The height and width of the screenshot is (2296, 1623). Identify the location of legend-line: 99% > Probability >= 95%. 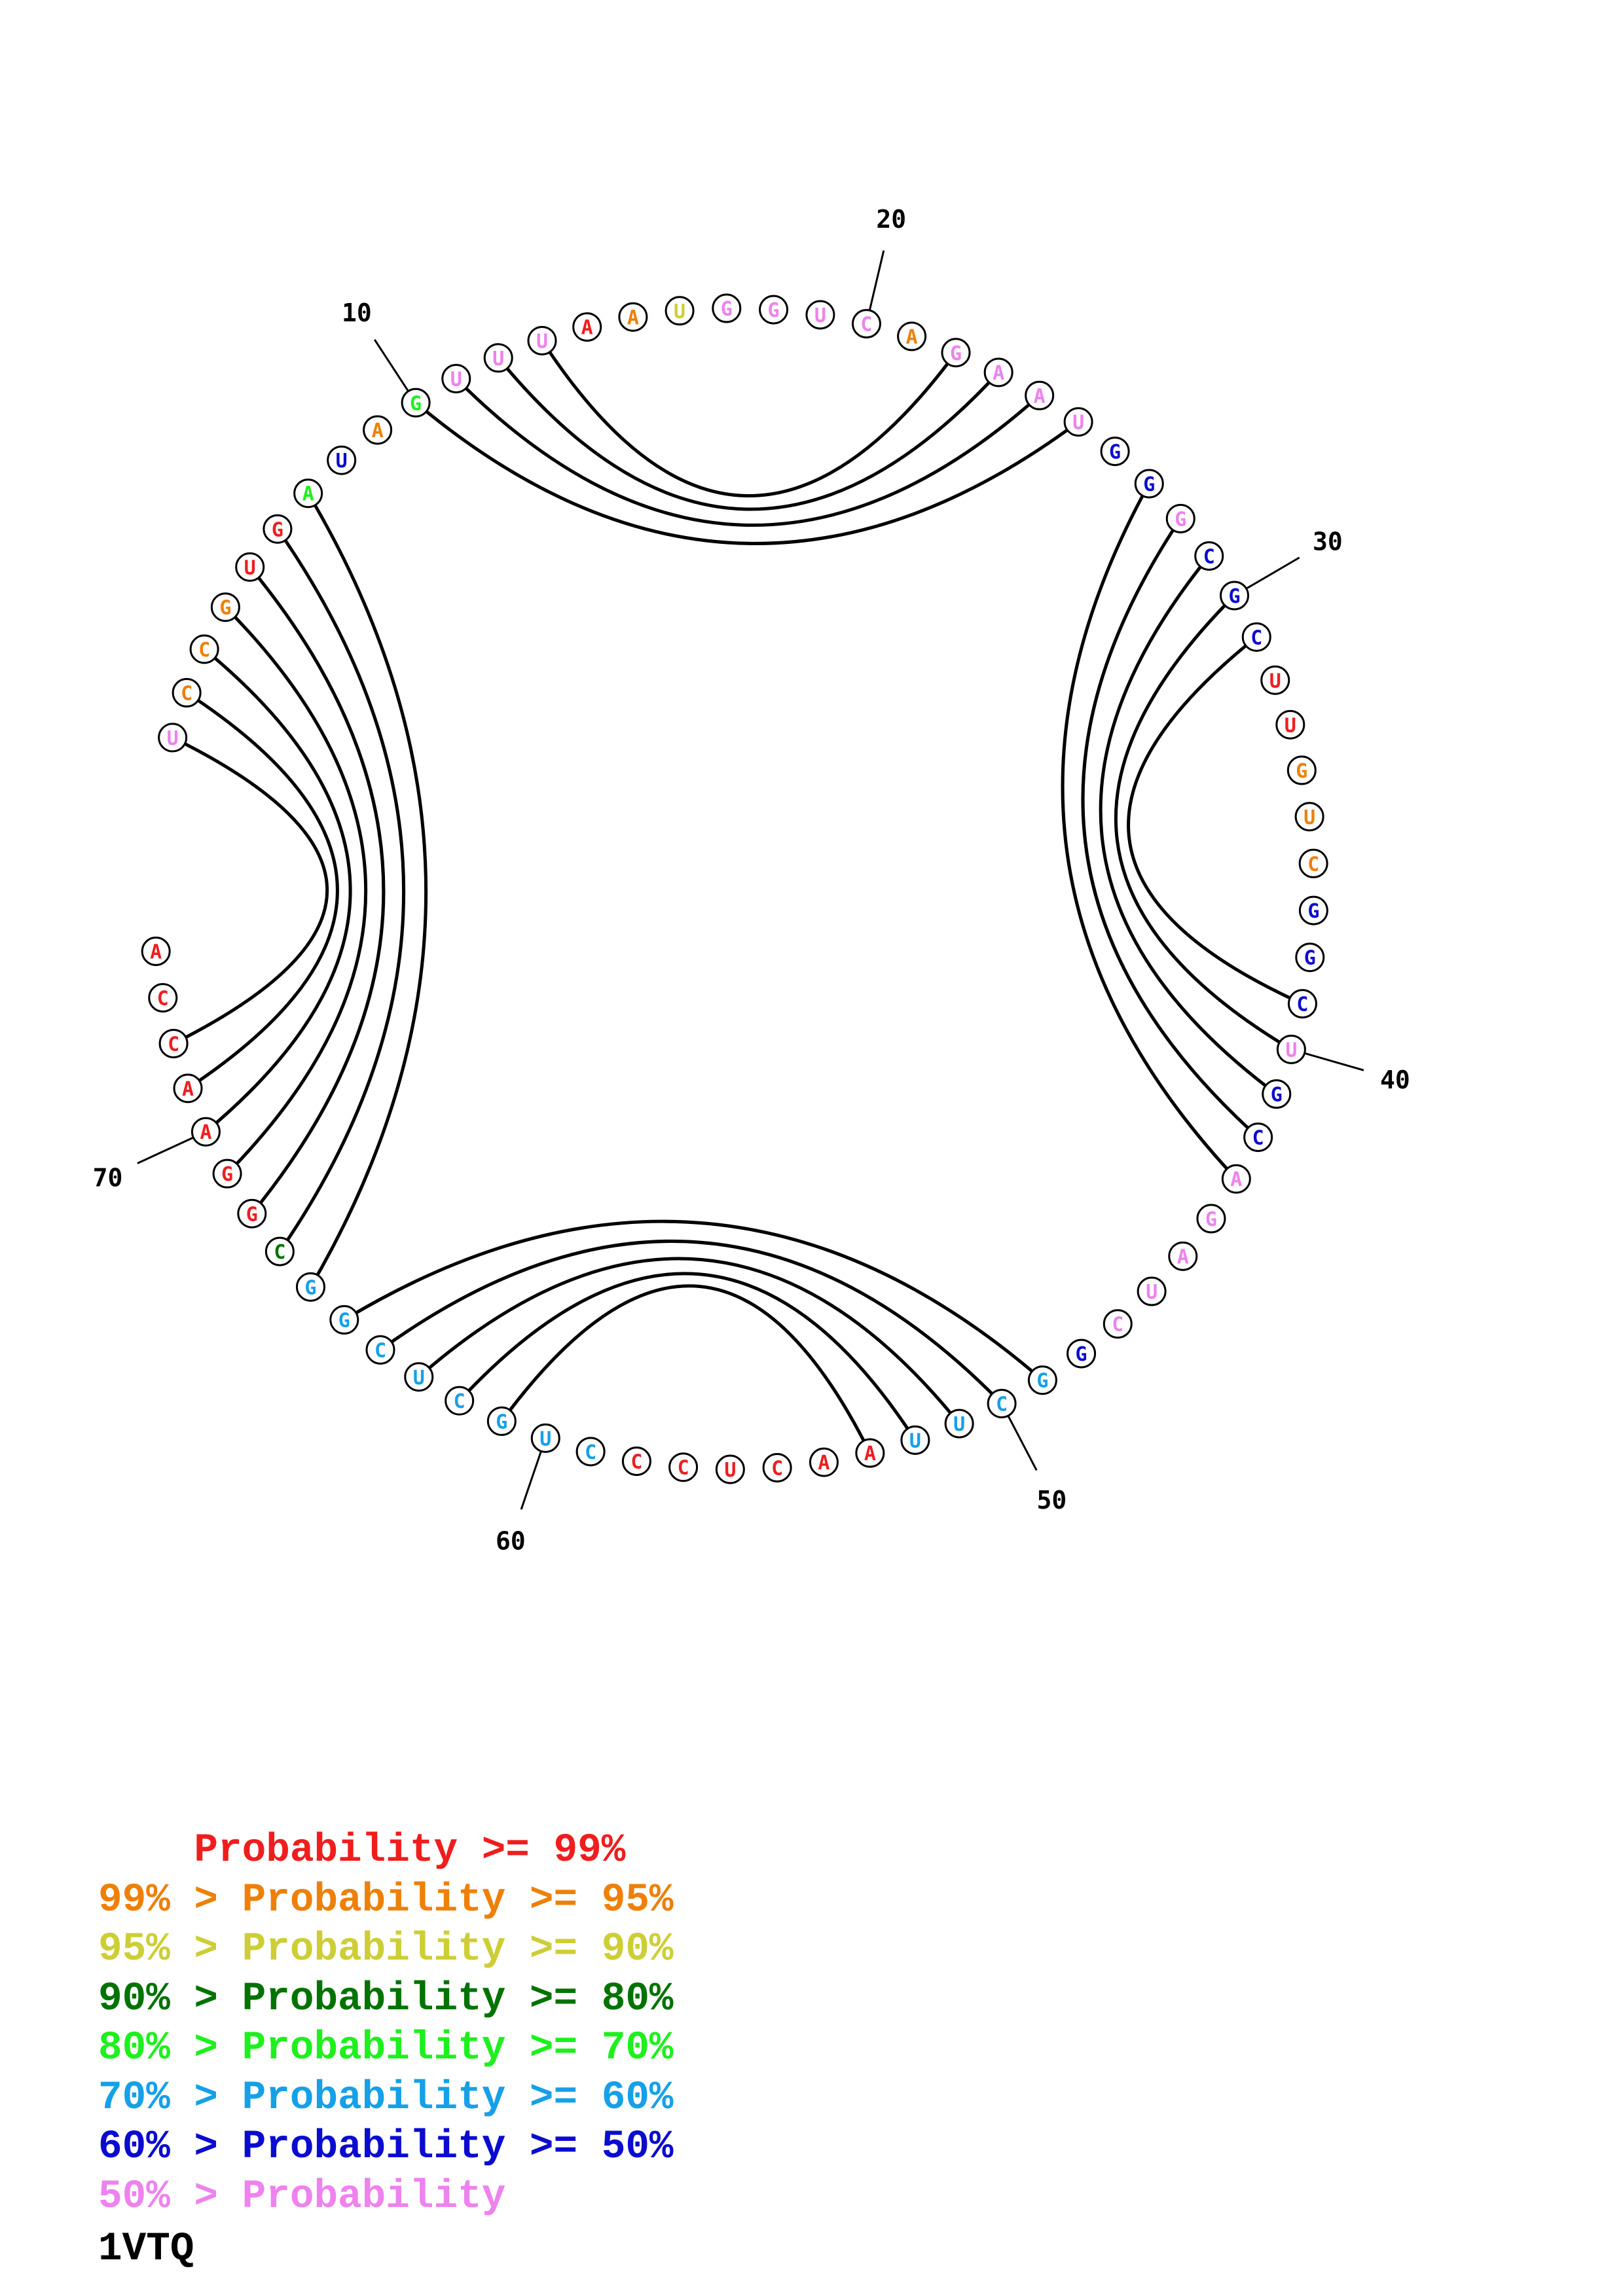
(386, 1900).